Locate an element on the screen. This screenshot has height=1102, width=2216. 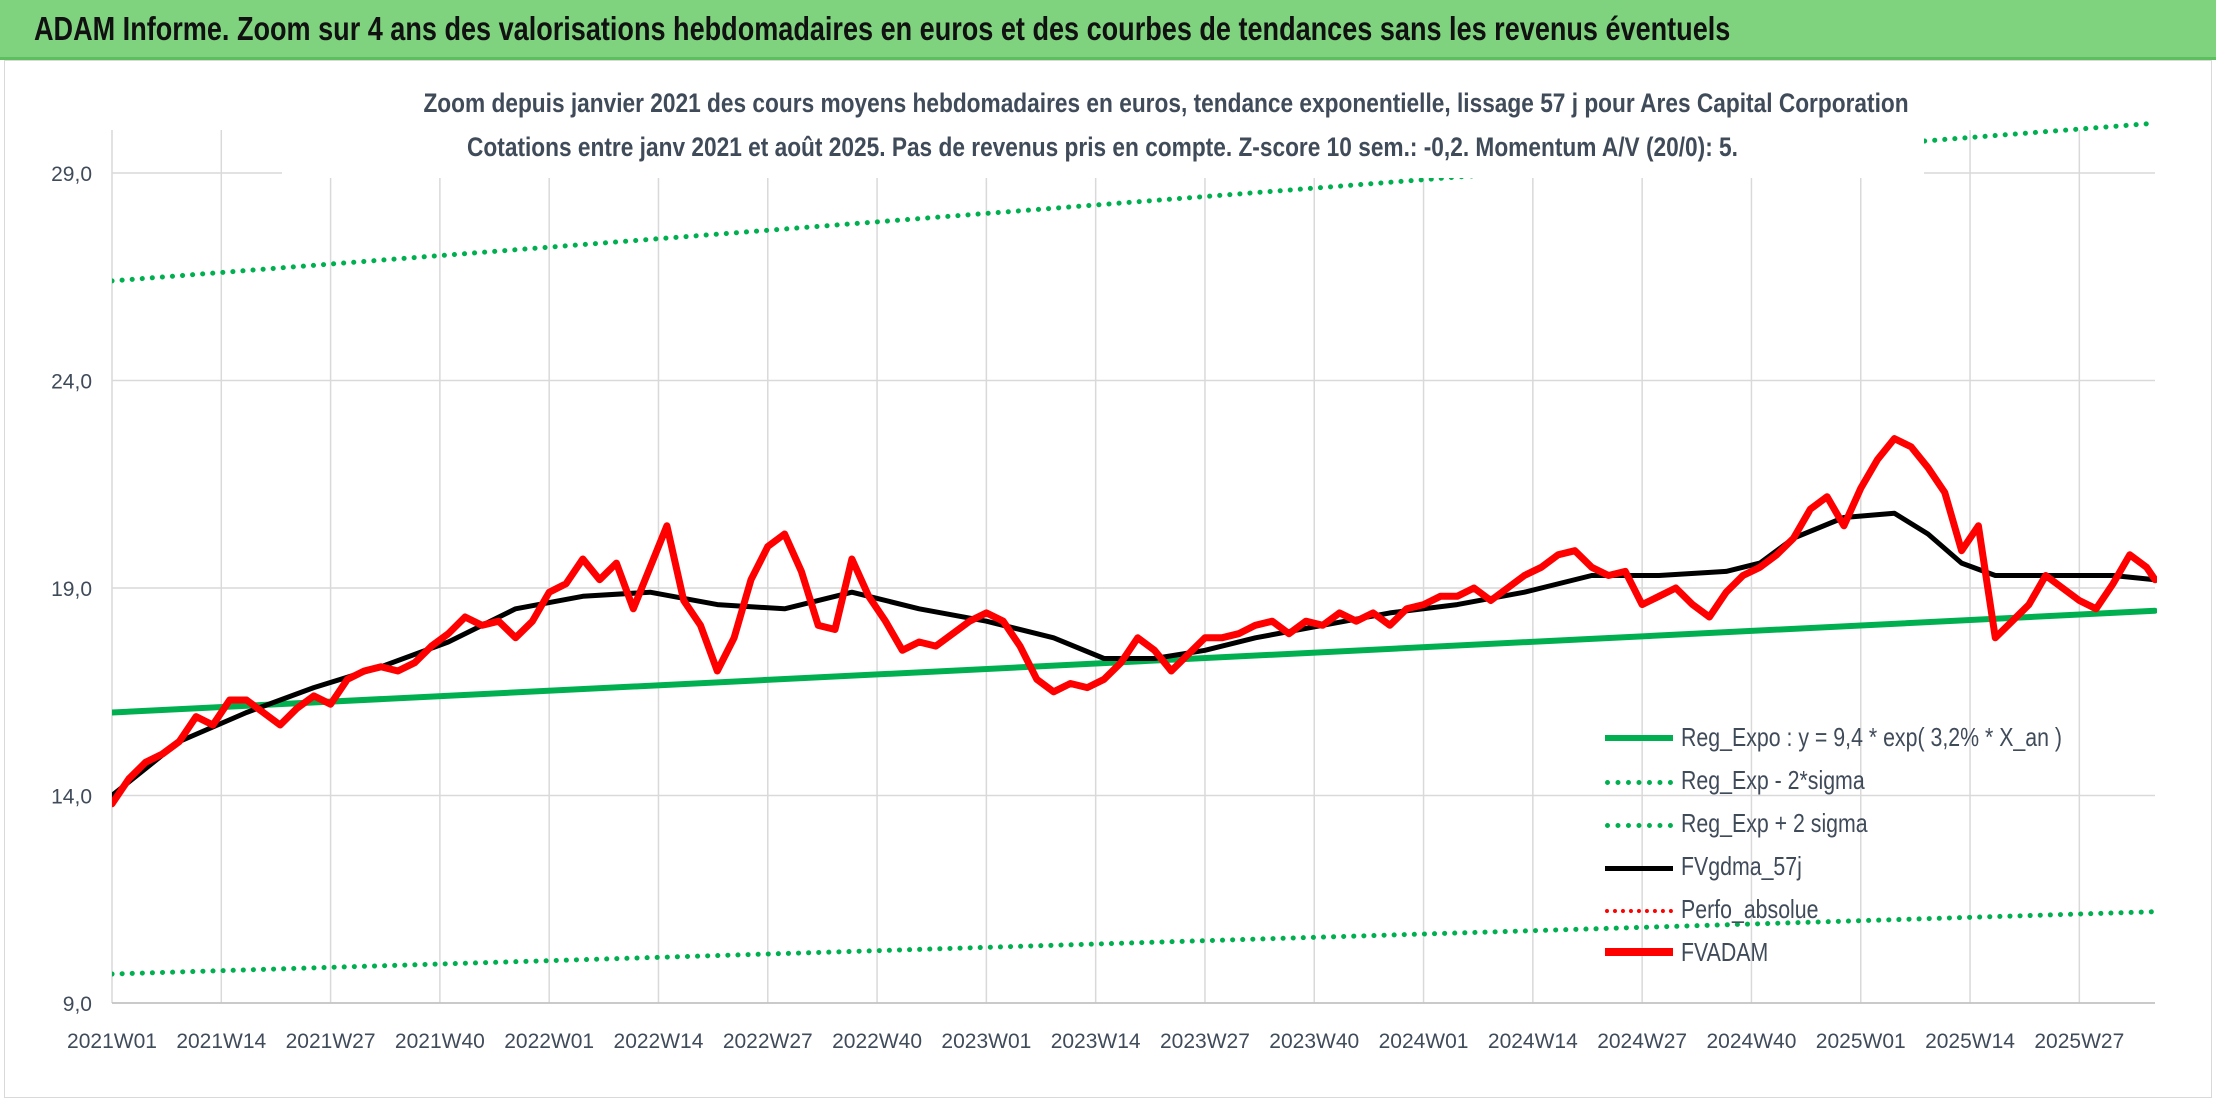
x-tick-label: 2025W27 is located at coordinates (2079, 1041).